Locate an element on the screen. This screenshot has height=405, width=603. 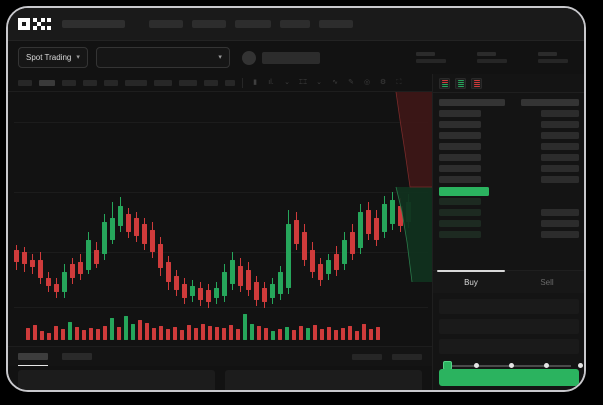
pencil-icon: ✎ is located at coordinates (351, 82).